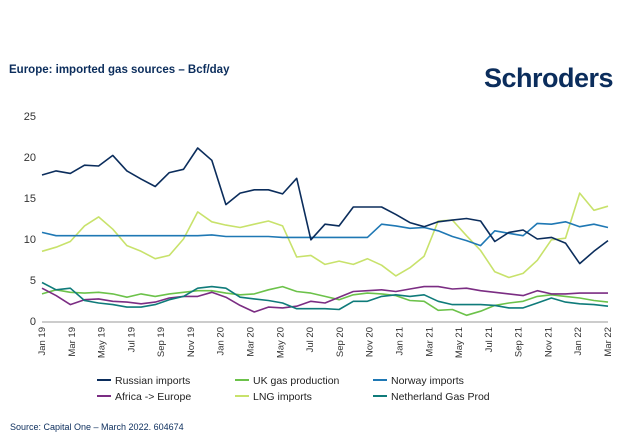 This screenshot has height=447, width=639. What do you see at coordinates (221, 341) in the screenshot?
I see `x-tick-label: Jan 20` at bounding box center [221, 341].